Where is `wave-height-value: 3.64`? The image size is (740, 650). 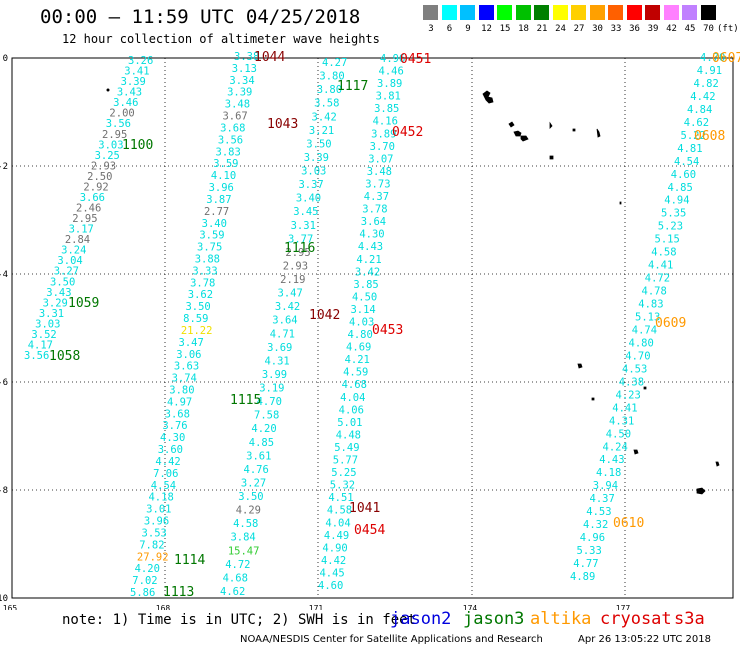 wave-height-value: 3.64 is located at coordinates (284, 321).